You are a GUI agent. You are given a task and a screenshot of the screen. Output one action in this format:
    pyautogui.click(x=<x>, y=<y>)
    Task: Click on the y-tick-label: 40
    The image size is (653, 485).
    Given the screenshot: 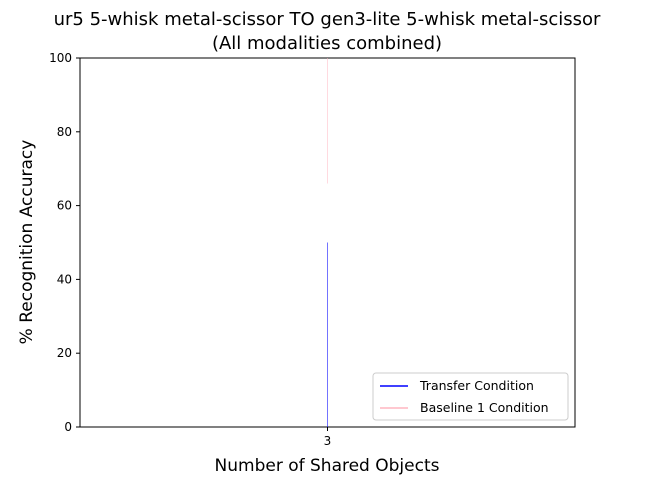 What is the action you would take?
    pyautogui.click(x=64, y=279)
    